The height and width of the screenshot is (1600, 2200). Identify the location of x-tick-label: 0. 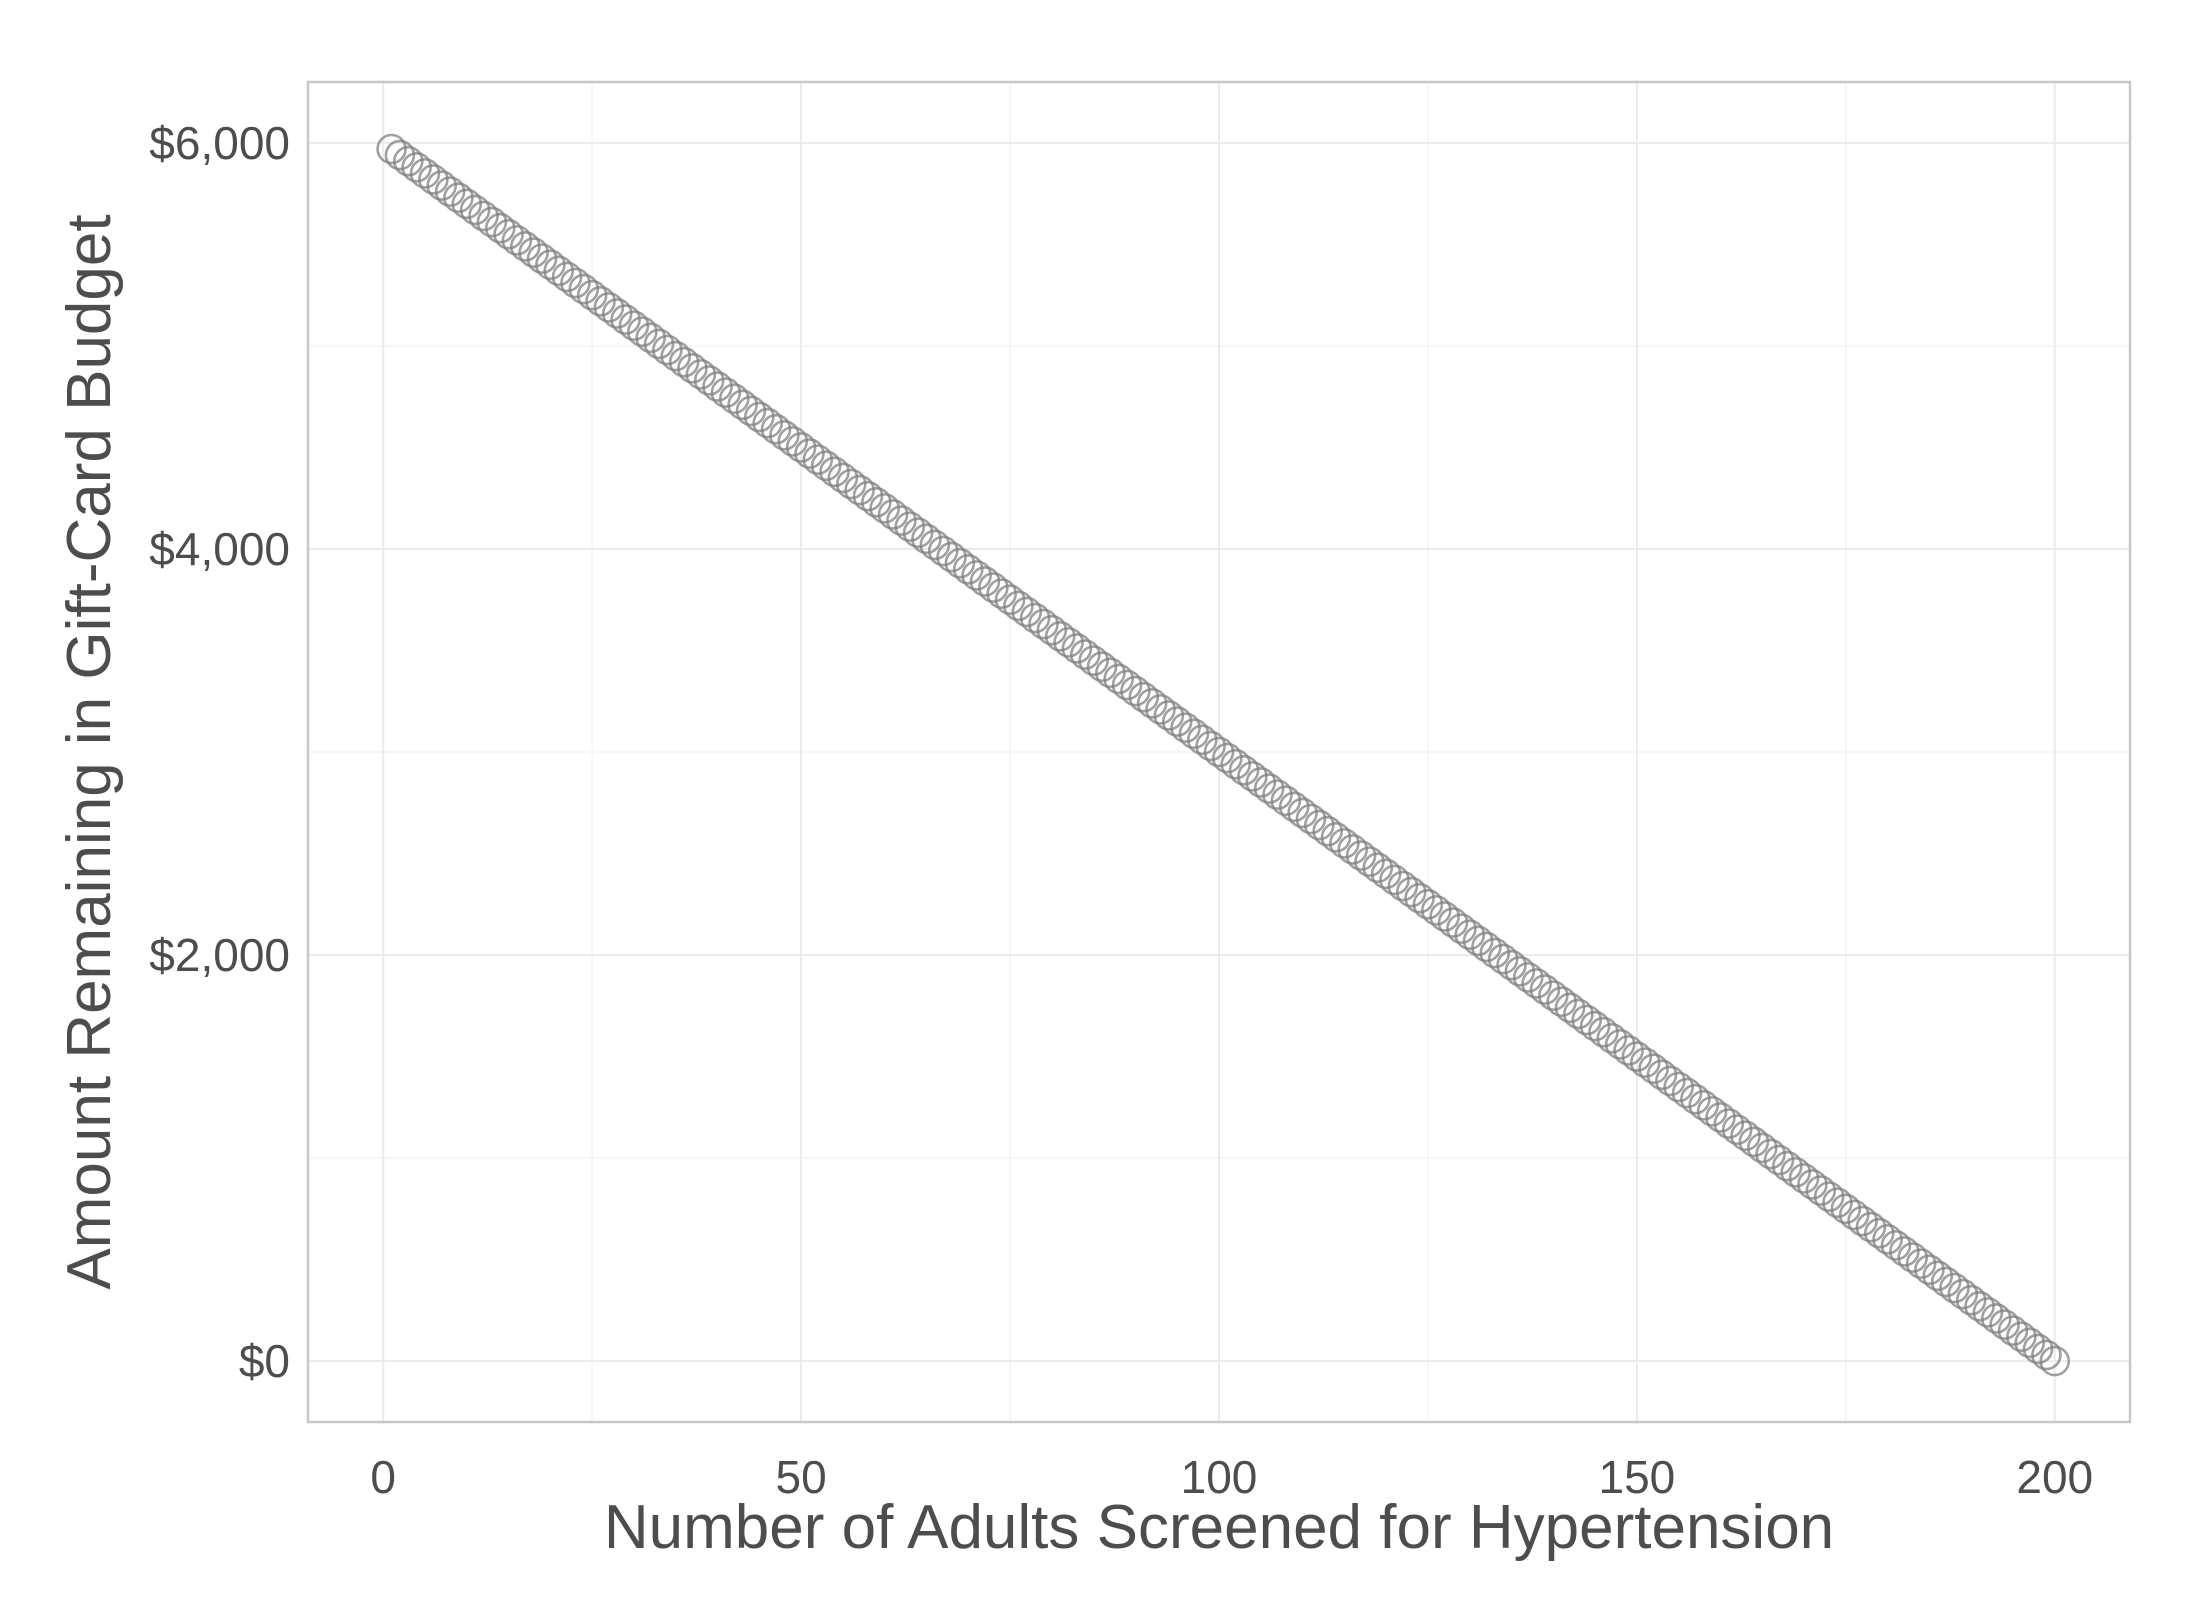
(383, 1477).